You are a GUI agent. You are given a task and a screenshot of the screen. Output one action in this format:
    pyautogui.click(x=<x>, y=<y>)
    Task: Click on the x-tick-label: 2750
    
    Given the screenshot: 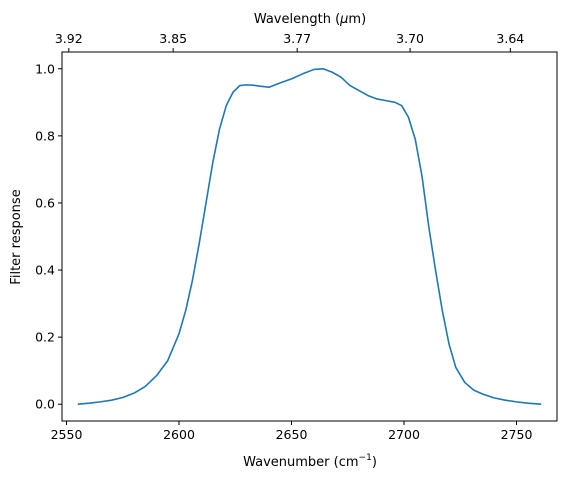 What is the action you would take?
    pyautogui.click(x=517, y=434)
    